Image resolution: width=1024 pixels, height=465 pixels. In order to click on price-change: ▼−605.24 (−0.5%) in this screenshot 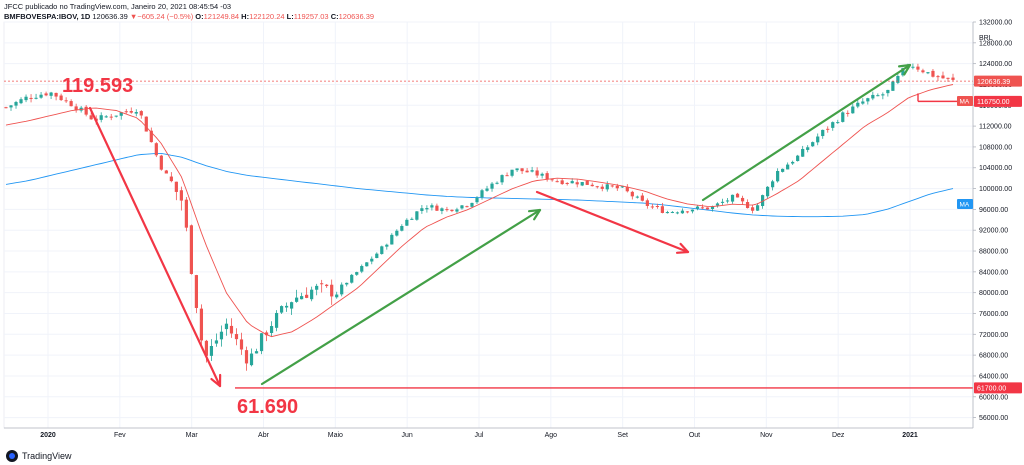, I will do `click(161, 16)`.